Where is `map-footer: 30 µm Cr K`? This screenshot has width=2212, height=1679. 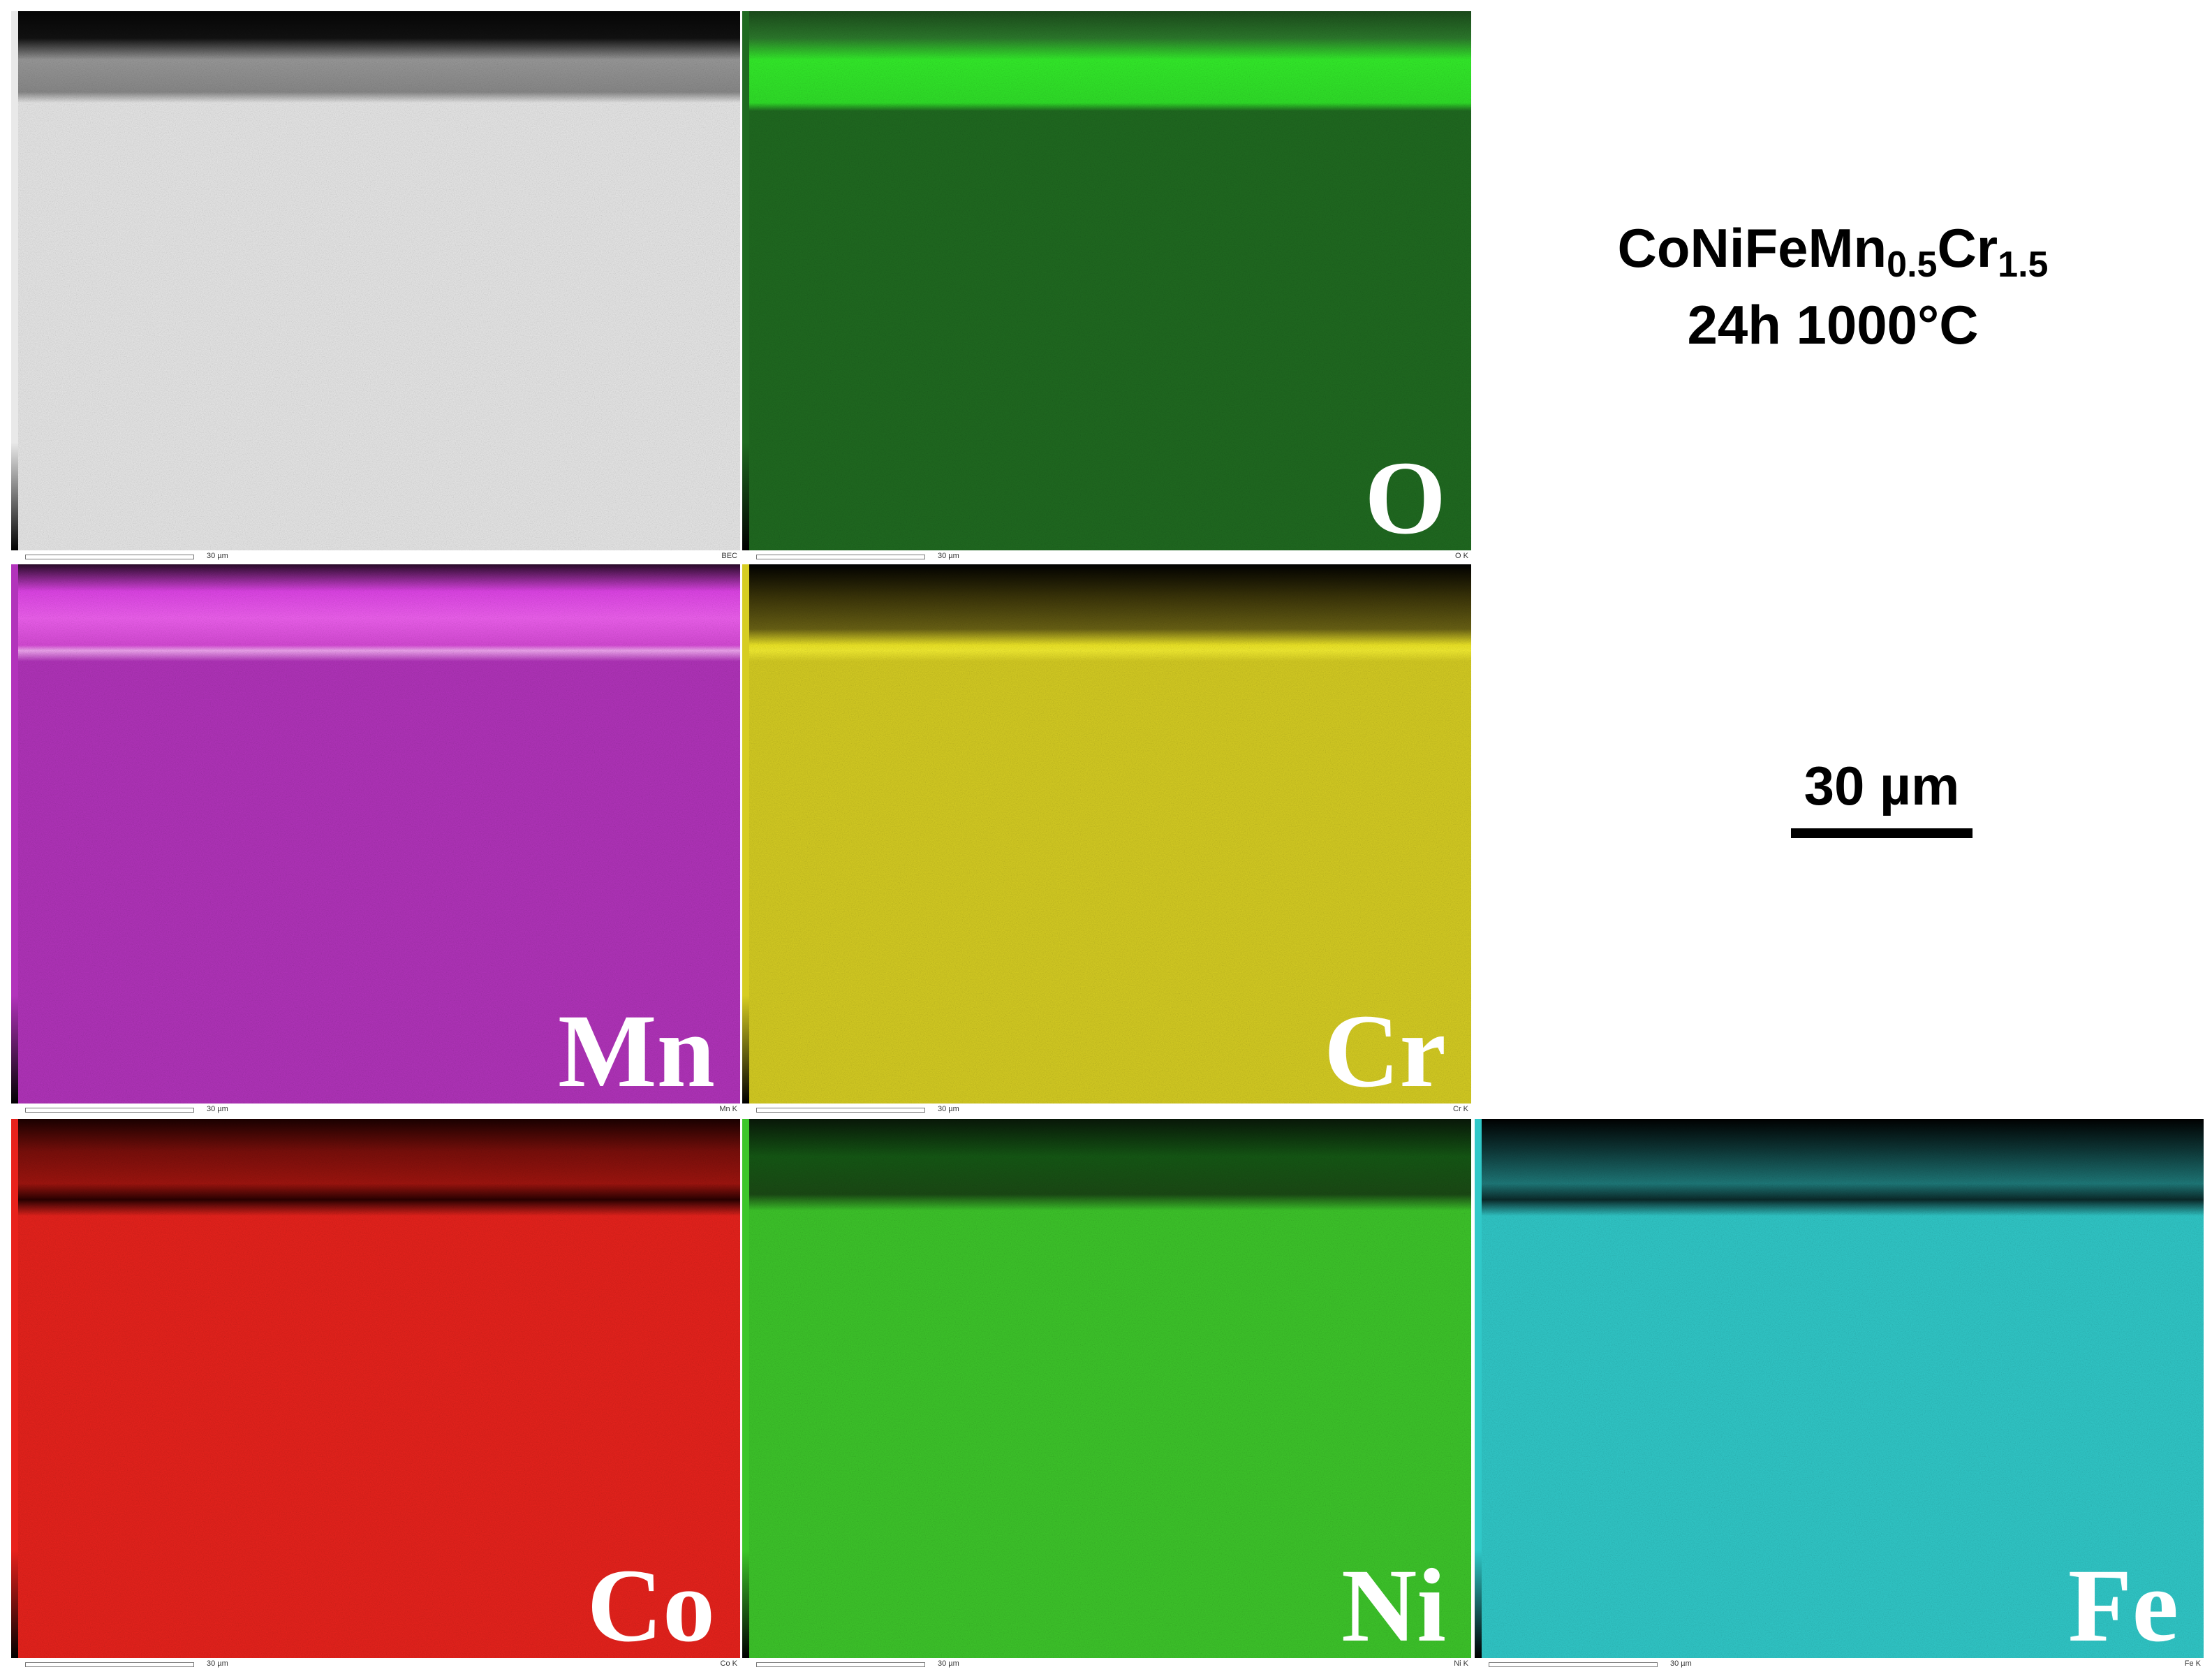
map-footer: 30 µm Cr K is located at coordinates (1106, 1110).